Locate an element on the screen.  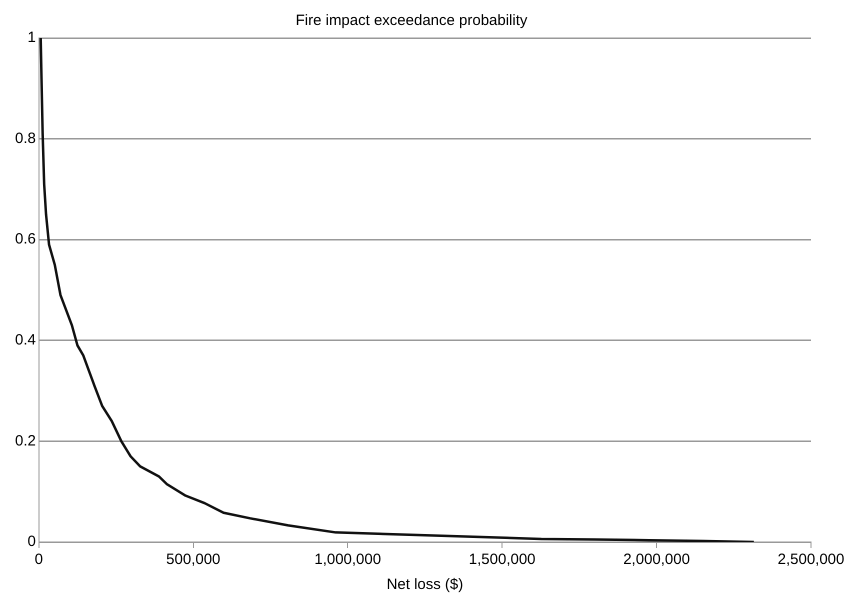
y-tick-label: 0.4 is located at coordinates (25, 340).